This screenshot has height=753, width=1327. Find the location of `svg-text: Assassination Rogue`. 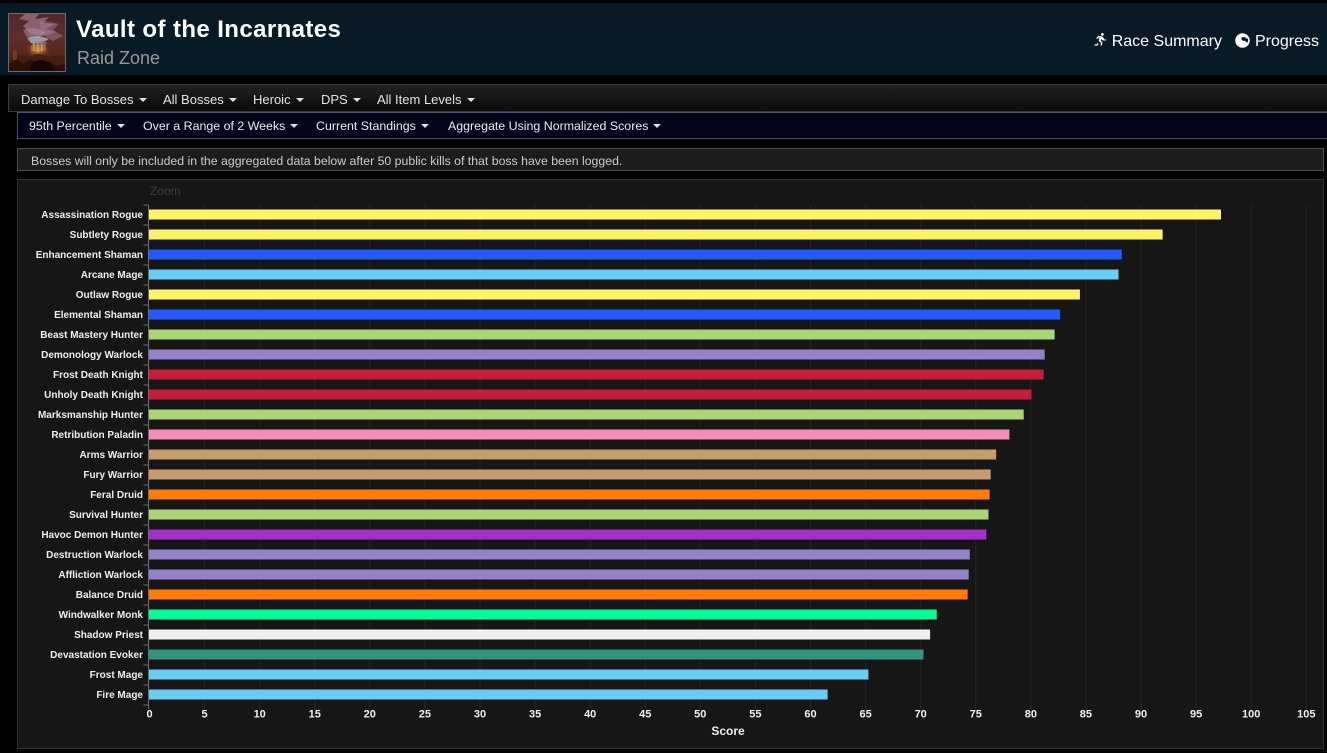

svg-text: Assassination Rogue is located at coordinates (92, 215).